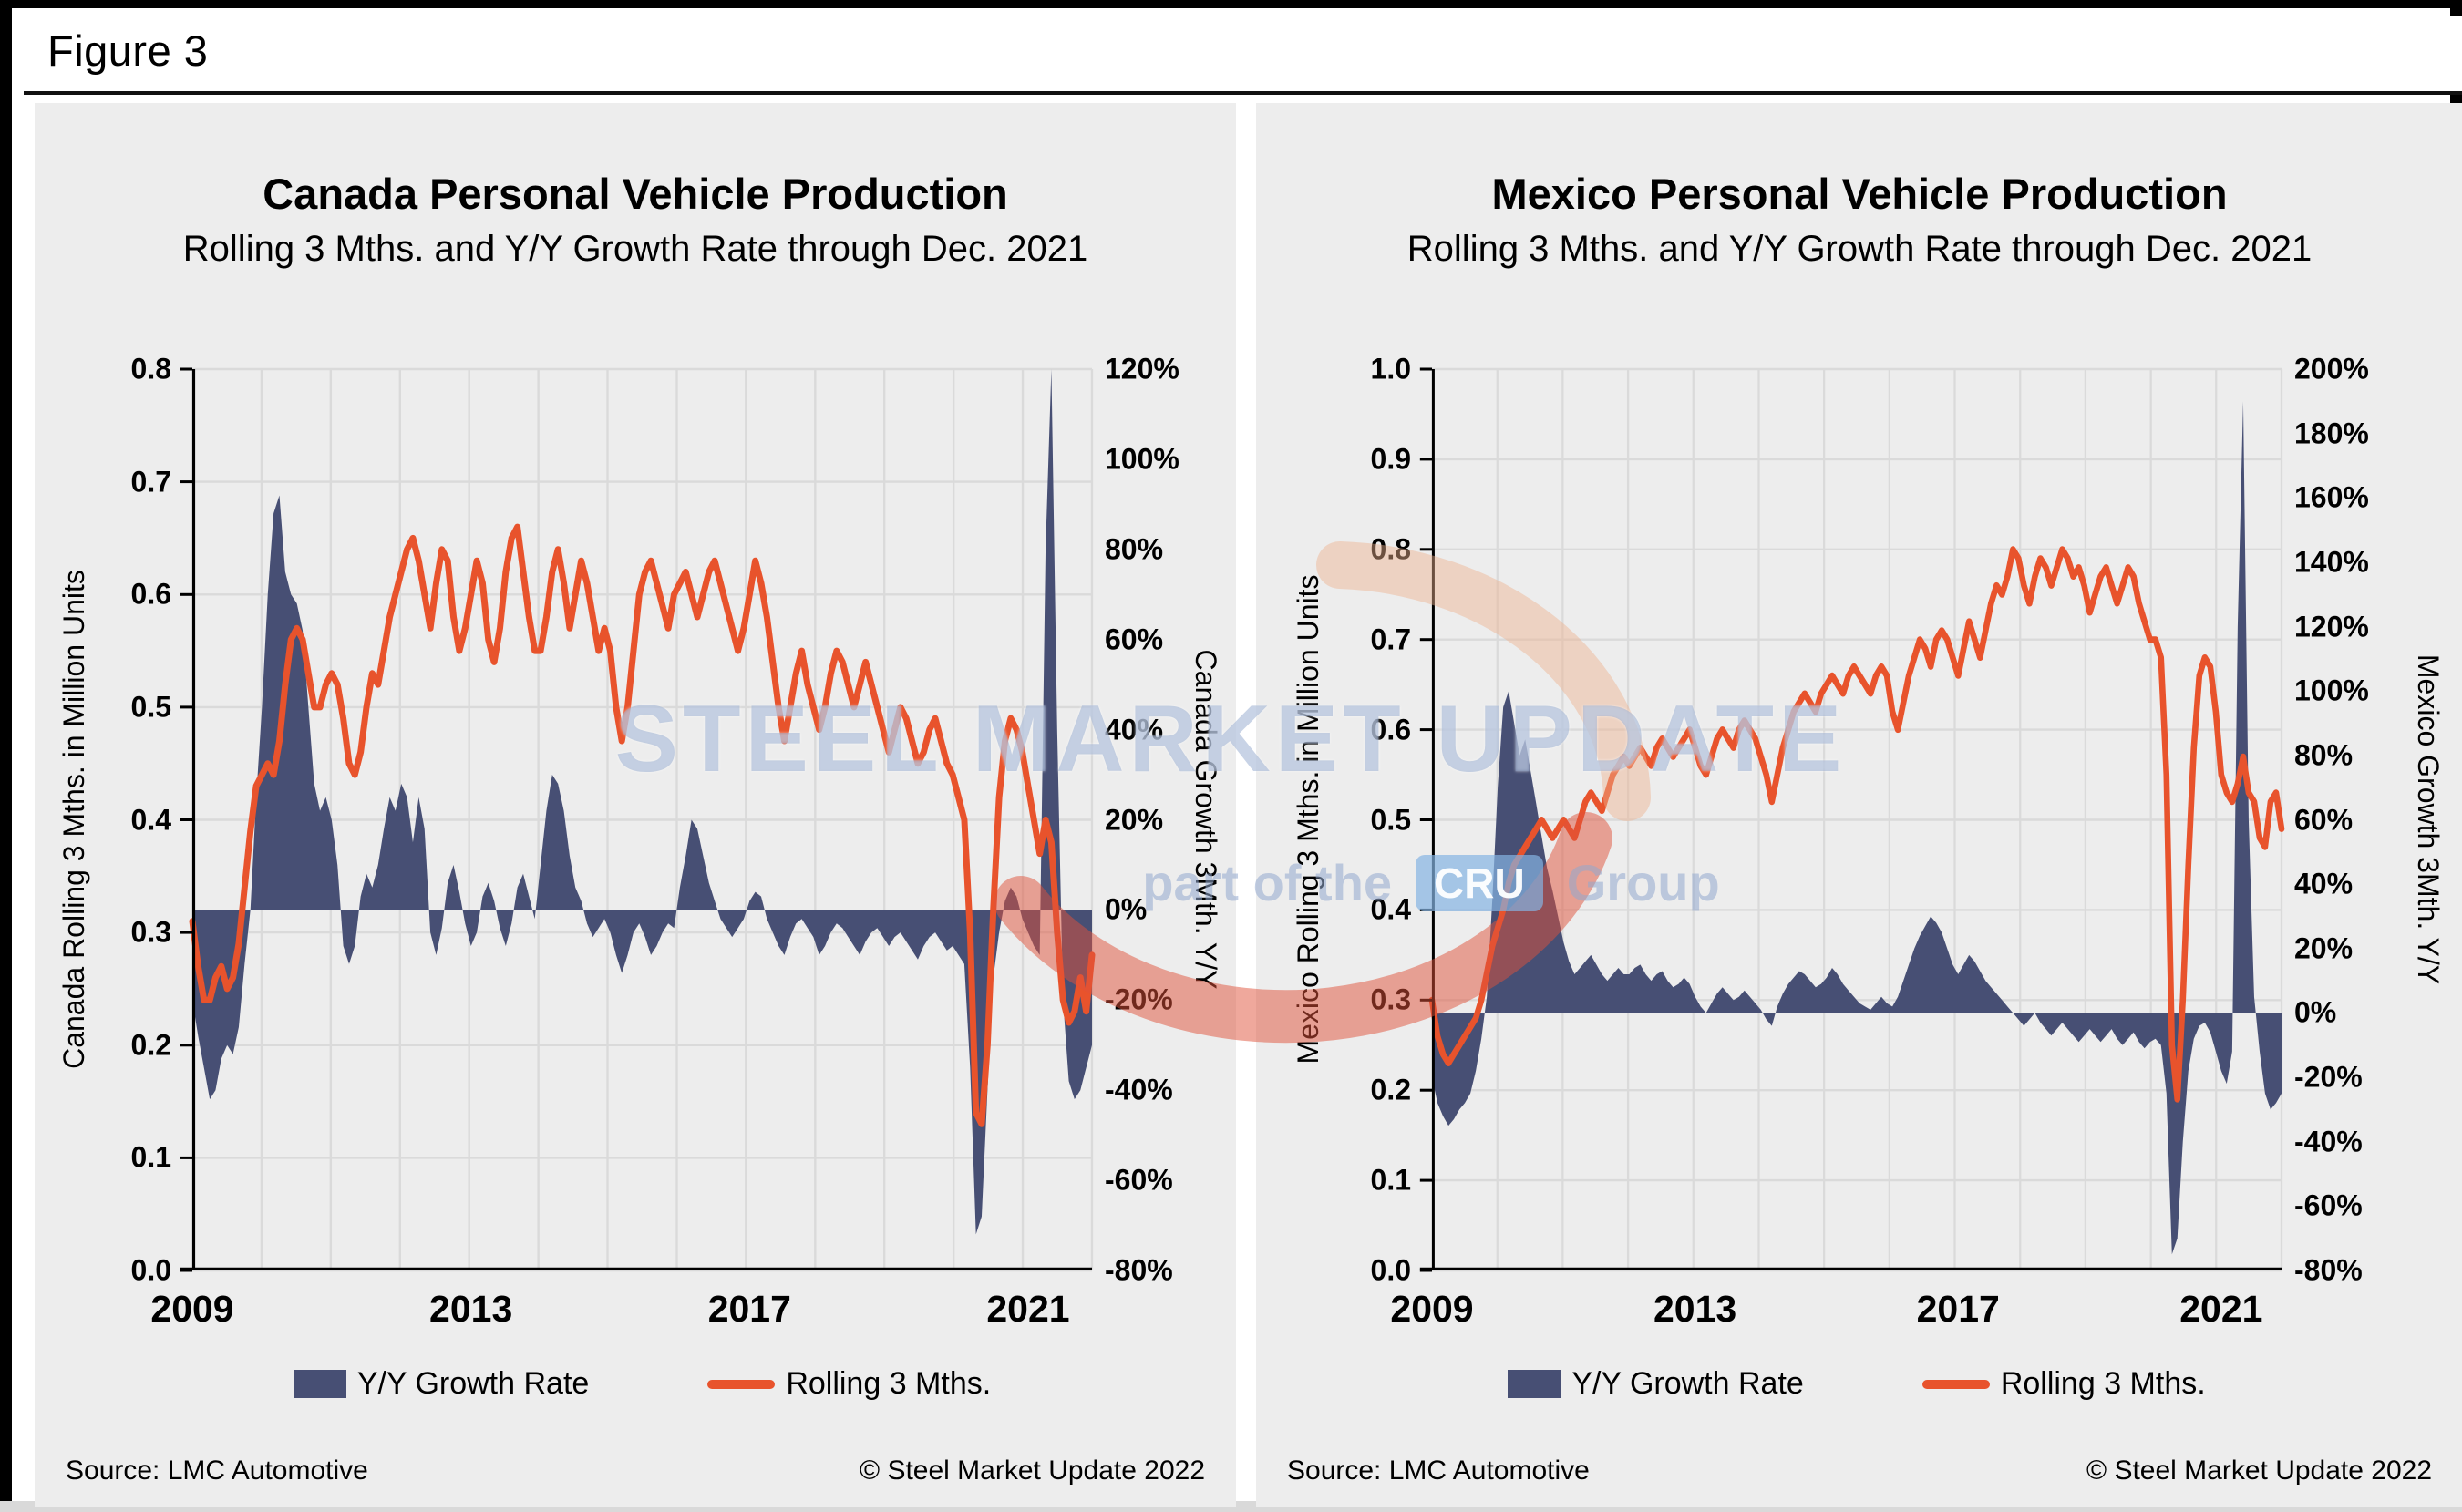 Image resolution: width=2462 pixels, height=1512 pixels. I want to click on left-axis-tick-labels: 1.0 0.9 0.8 0.7 0.6 0.5 0.4 0.3 0.2 0.1 0.0, so click(1333, 820).